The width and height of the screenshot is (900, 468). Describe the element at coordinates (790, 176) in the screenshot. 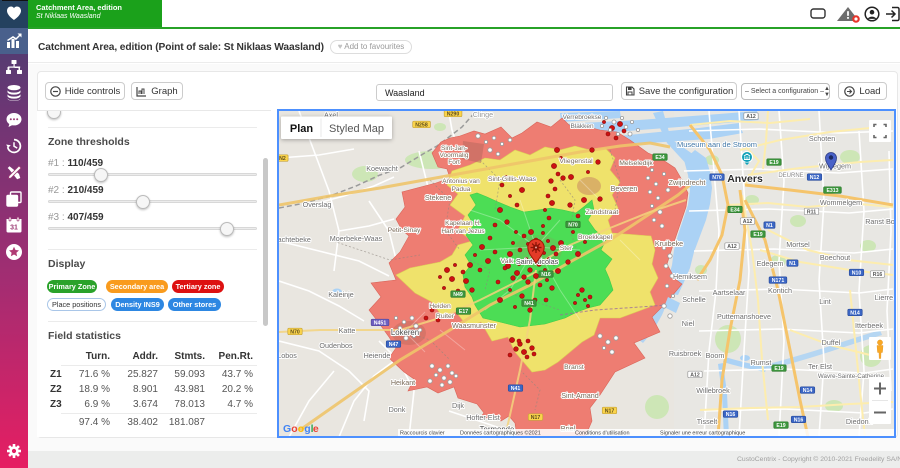

I see `svg-text: DEURNE` at that location.